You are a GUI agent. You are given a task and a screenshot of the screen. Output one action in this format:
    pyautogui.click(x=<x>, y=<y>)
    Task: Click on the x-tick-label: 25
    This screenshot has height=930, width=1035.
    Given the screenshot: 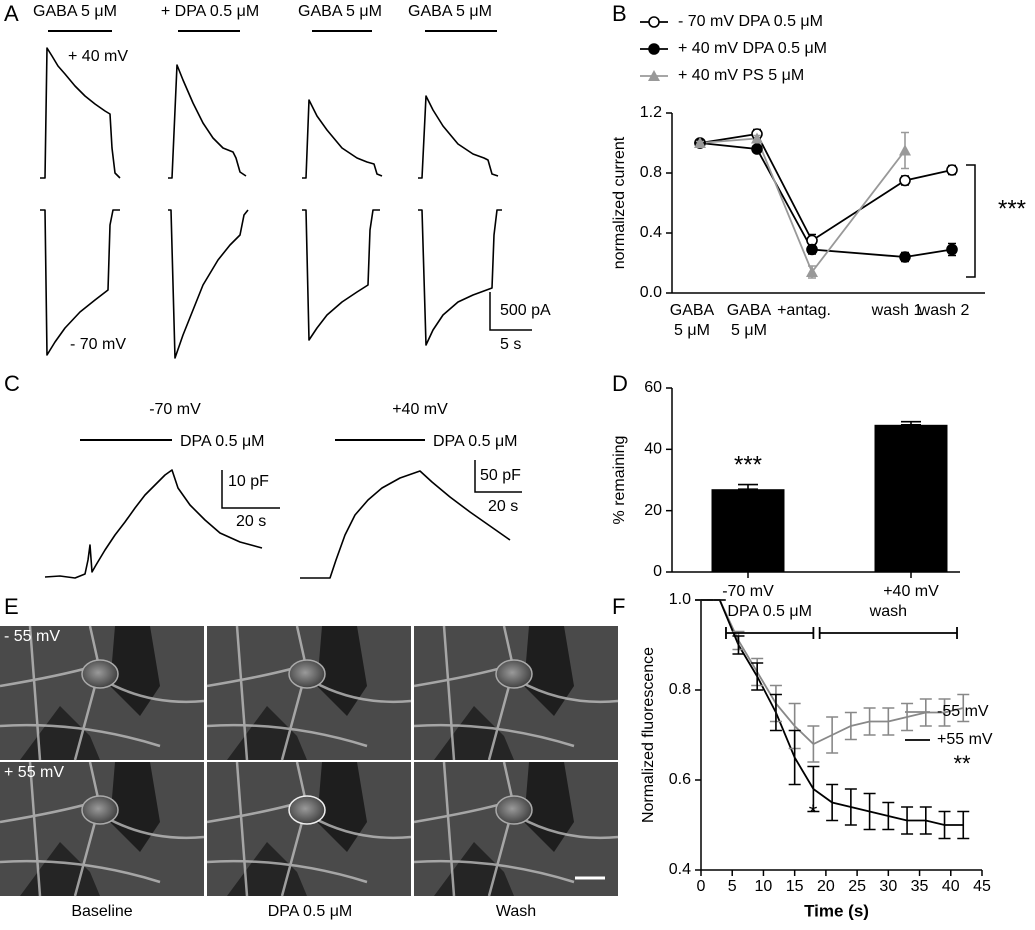 What is the action you would take?
    pyautogui.click(x=857, y=886)
    